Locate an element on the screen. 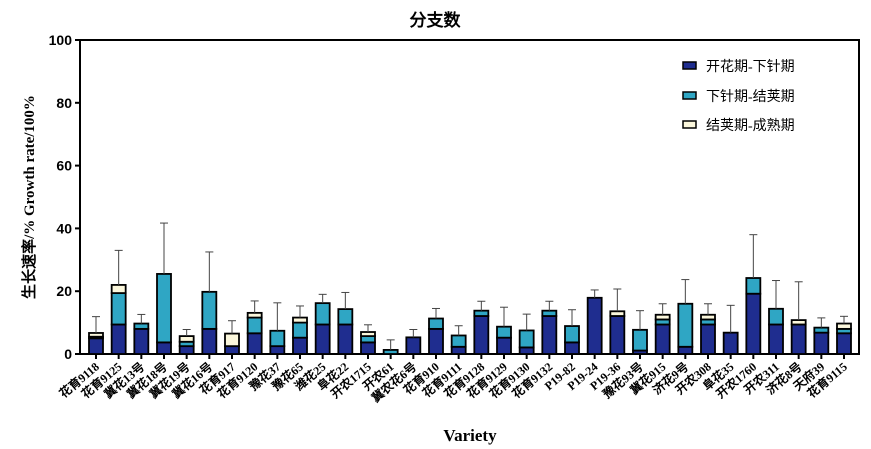 This screenshot has height=449, width=871. legend-label-1: 开花期-下针期 is located at coordinates (750, 67).